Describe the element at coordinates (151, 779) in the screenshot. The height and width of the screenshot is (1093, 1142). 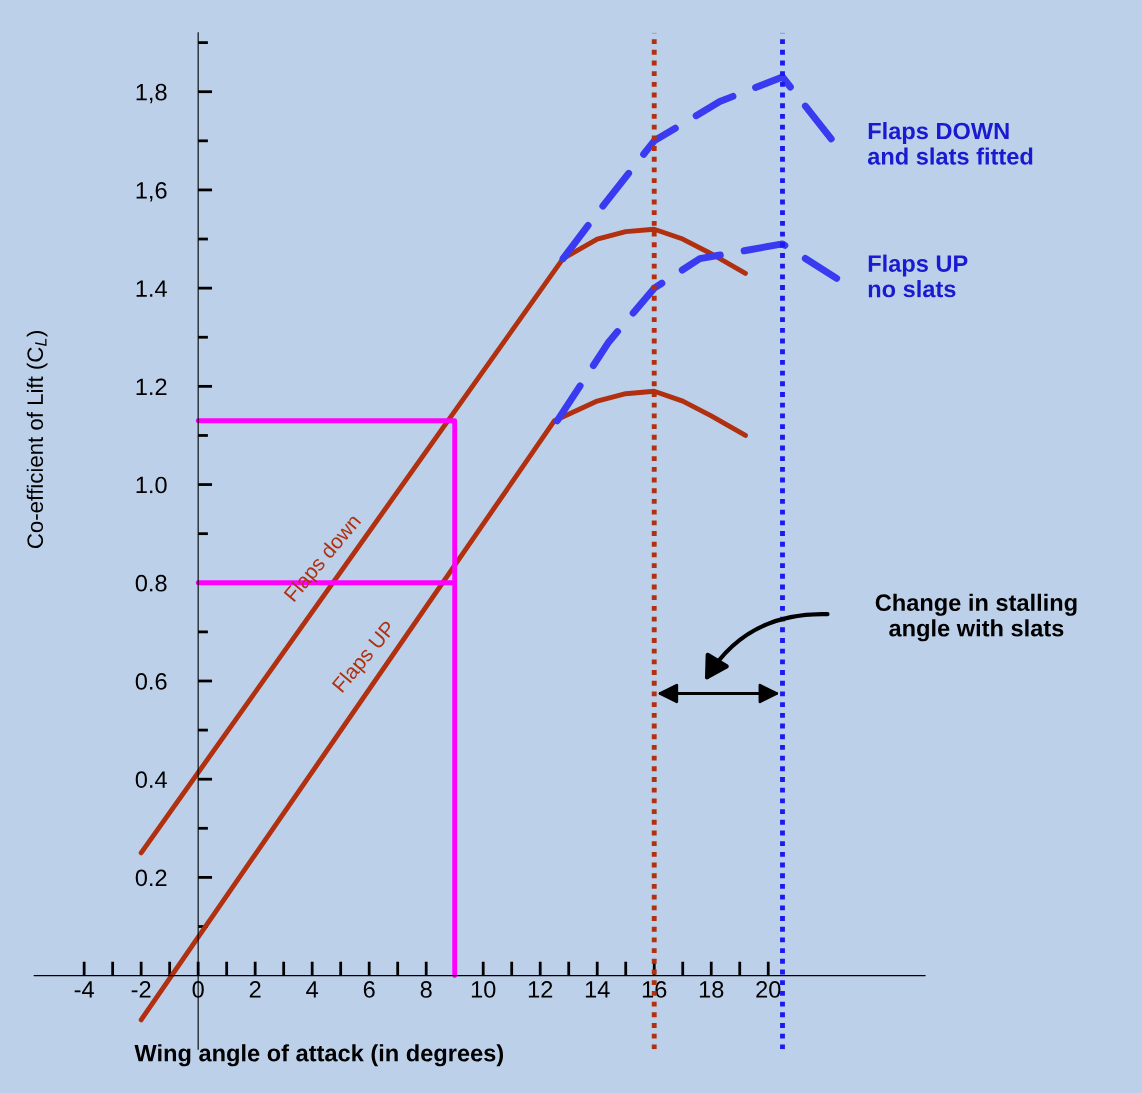
I see `y-tick-label: 0.4` at that location.